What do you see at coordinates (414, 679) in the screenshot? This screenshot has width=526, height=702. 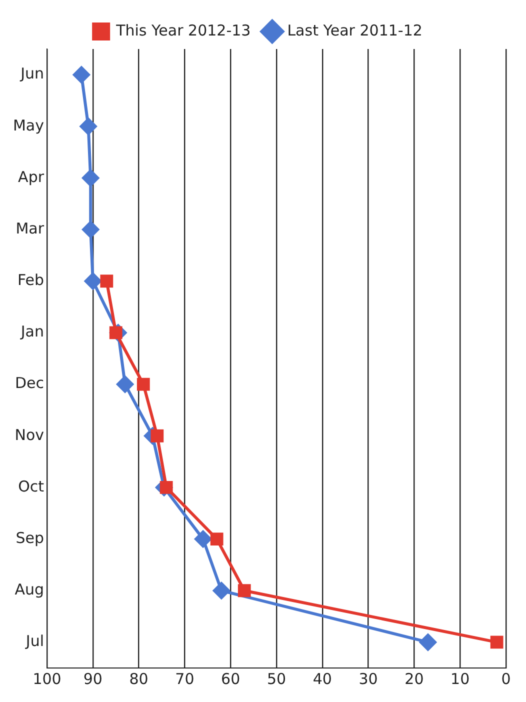 I see `x-tick-label: 20` at bounding box center [414, 679].